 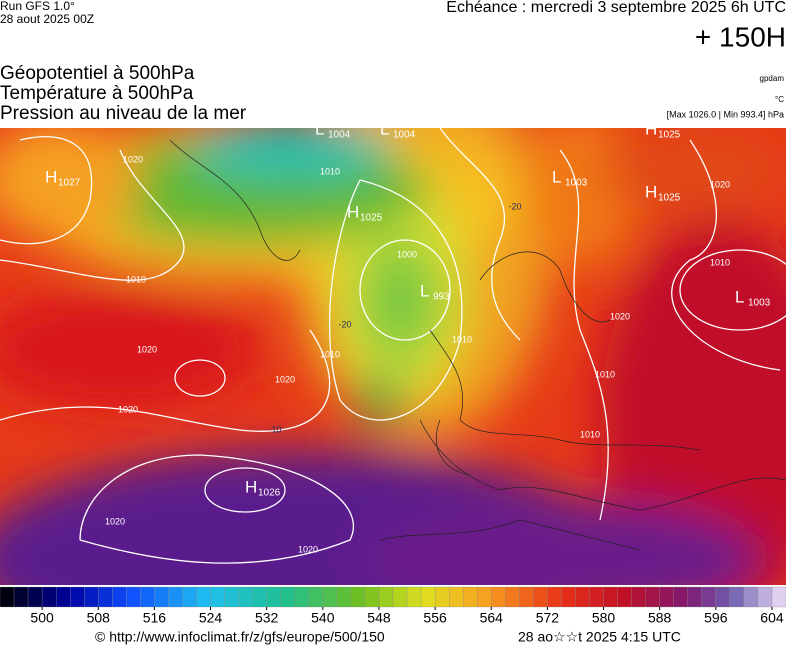 What do you see at coordinates (779, 99) in the screenshot?
I see `unit: °C` at bounding box center [779, 99].